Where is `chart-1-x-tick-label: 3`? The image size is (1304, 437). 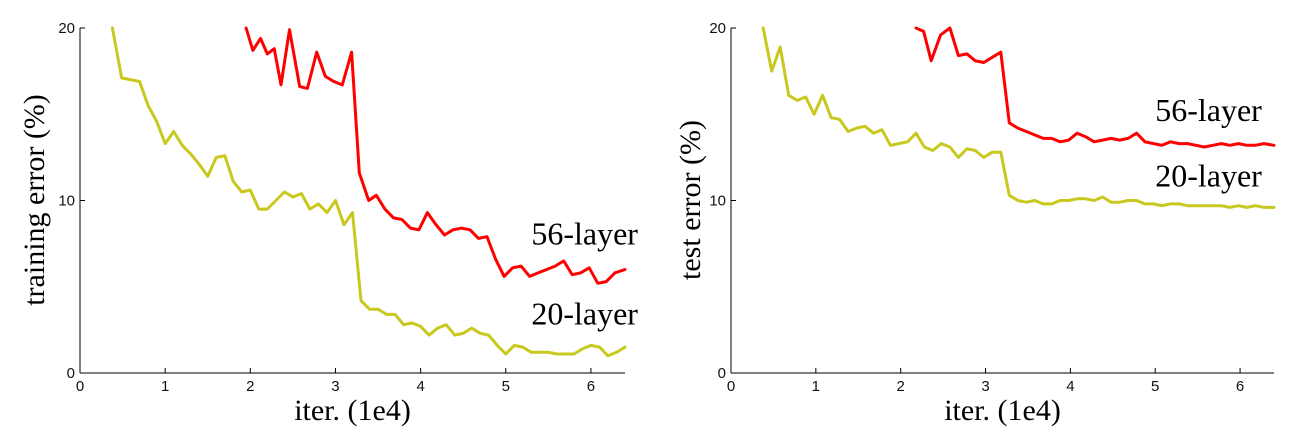 chart-1-x-tick-label: 3 is located at coordinates (985, 386).